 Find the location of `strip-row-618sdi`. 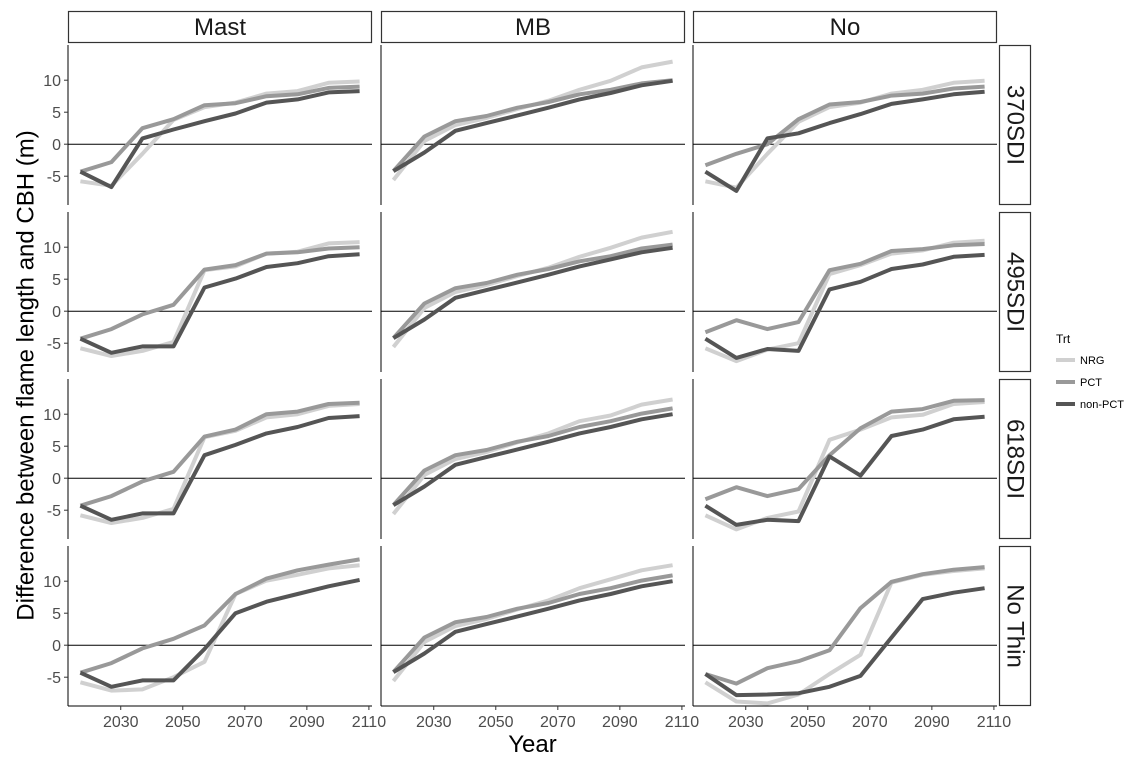

strip-row-618sdi is located at coordinates (1015, 459).